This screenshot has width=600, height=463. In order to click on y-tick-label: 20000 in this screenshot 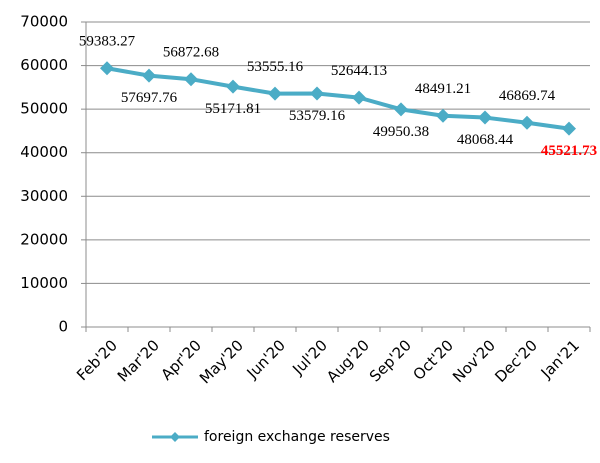, I will do `click(44, 239)`.